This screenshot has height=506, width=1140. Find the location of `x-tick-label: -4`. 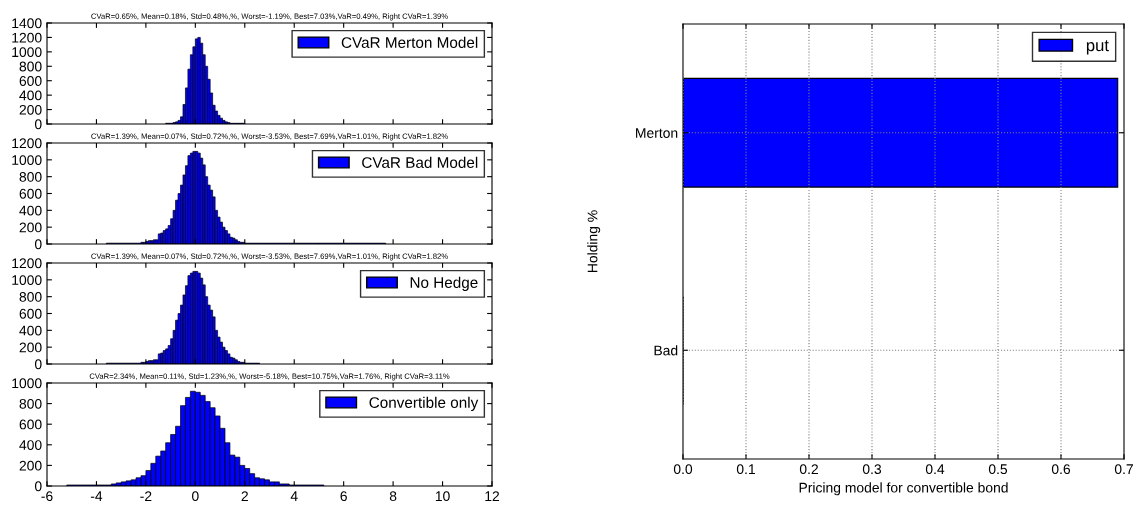

x-tick-label: -4 is located at coordinates (96, 496).